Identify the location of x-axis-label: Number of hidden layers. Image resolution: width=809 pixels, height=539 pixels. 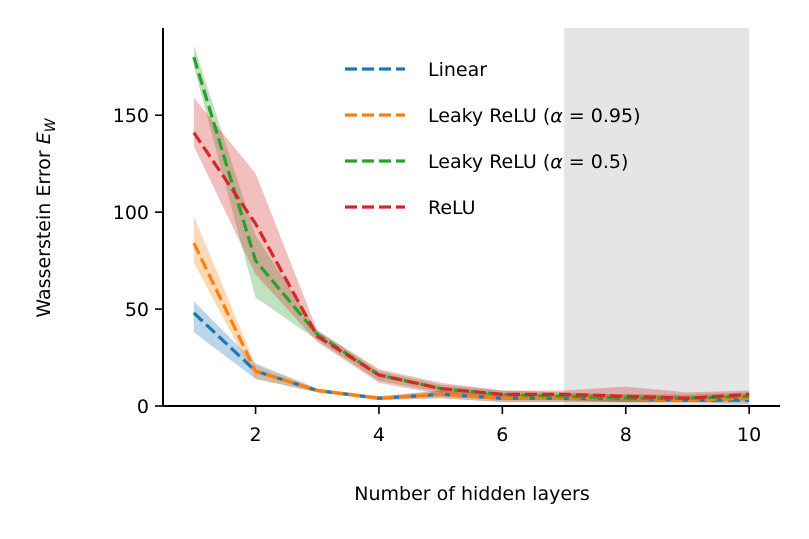
(472, 494).